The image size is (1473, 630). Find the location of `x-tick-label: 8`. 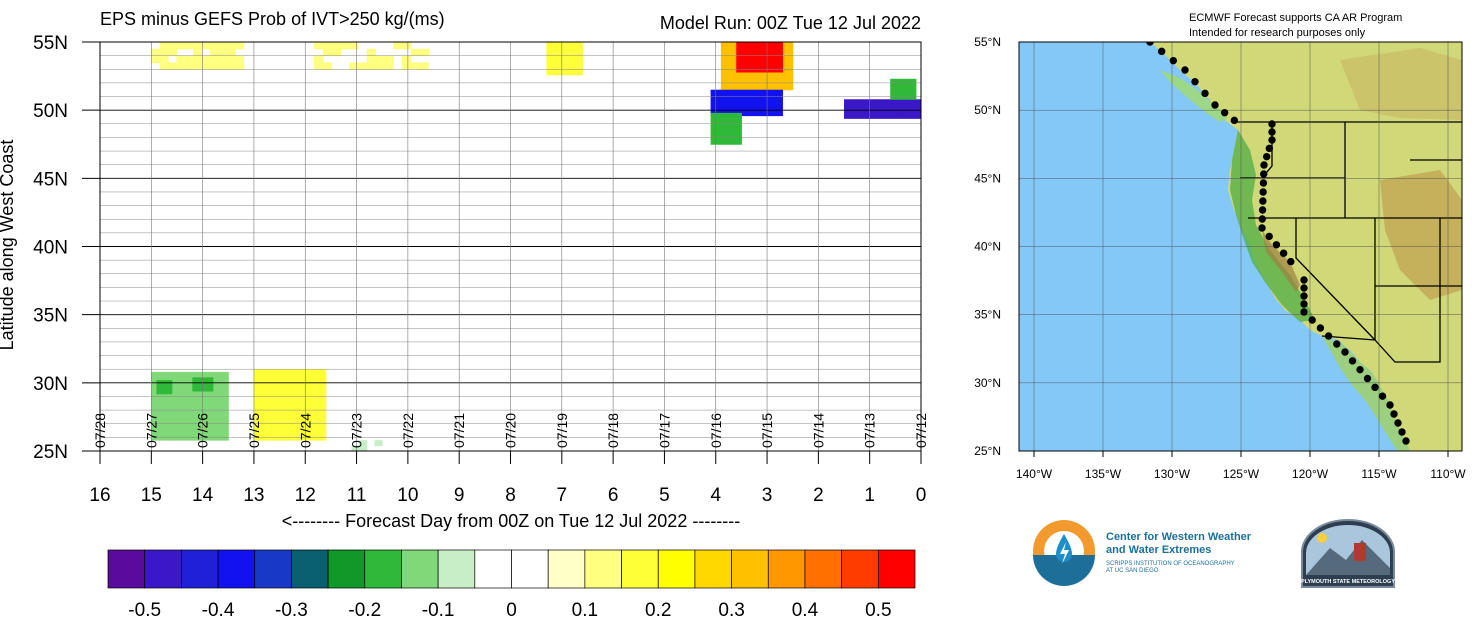

x-tick-label: 8 is located at coordinates (510, 495).